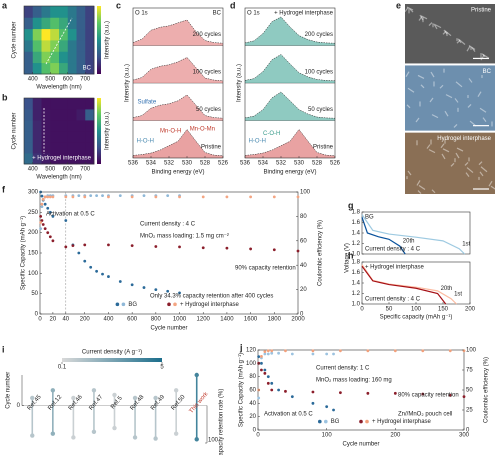 The width and height of the screenshot is (500, 455). What do you see at coordinates (242, 390) in the screenshot?
I see `y-axis-label: Specific Capacity (mAh g⁻¹)` at bounding box center [242, 390].